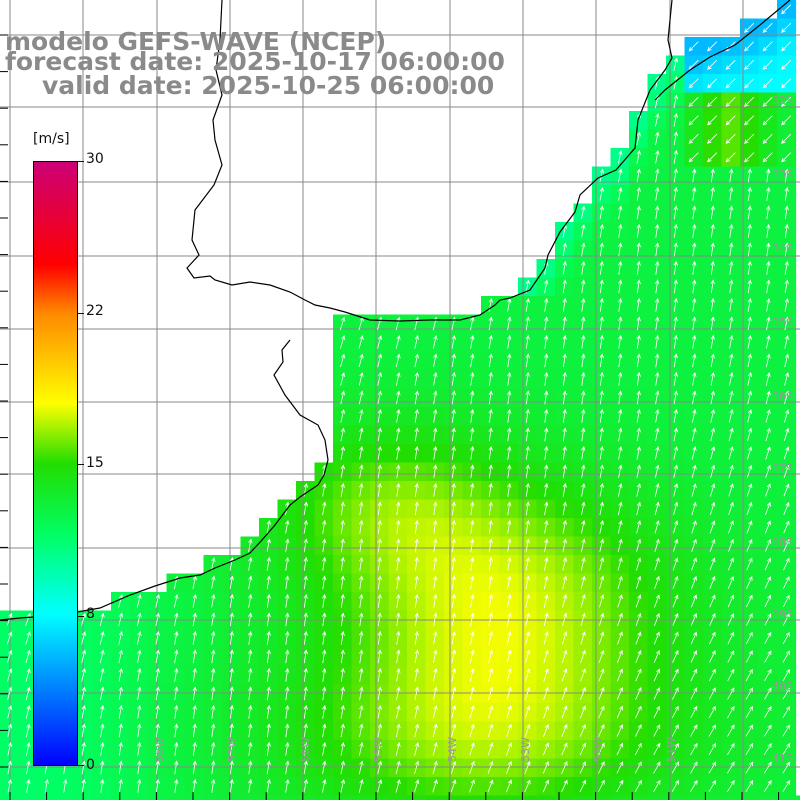  What do you see at coordinates (452, 749) in the screenshot?
I see `longitude-label: 54W` at bounding box center [452, 749].